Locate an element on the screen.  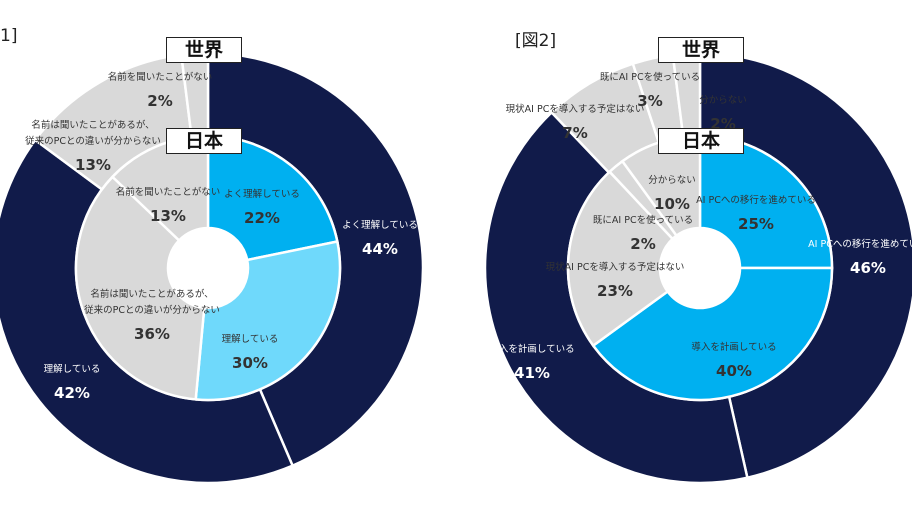
slice-value-label: 7% is located at coordinates (574, 133).